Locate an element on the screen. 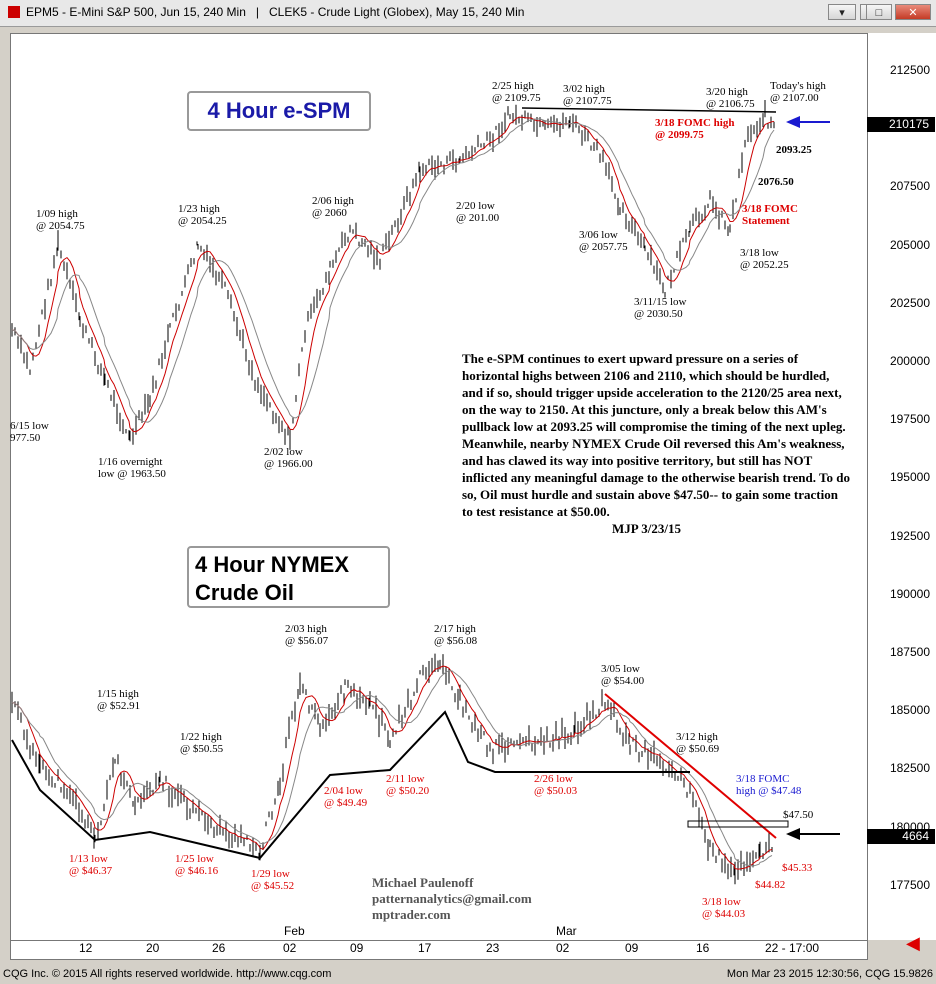  spm-annotation: 2/06 high @ 2060 is located at coordinates (333, 207).